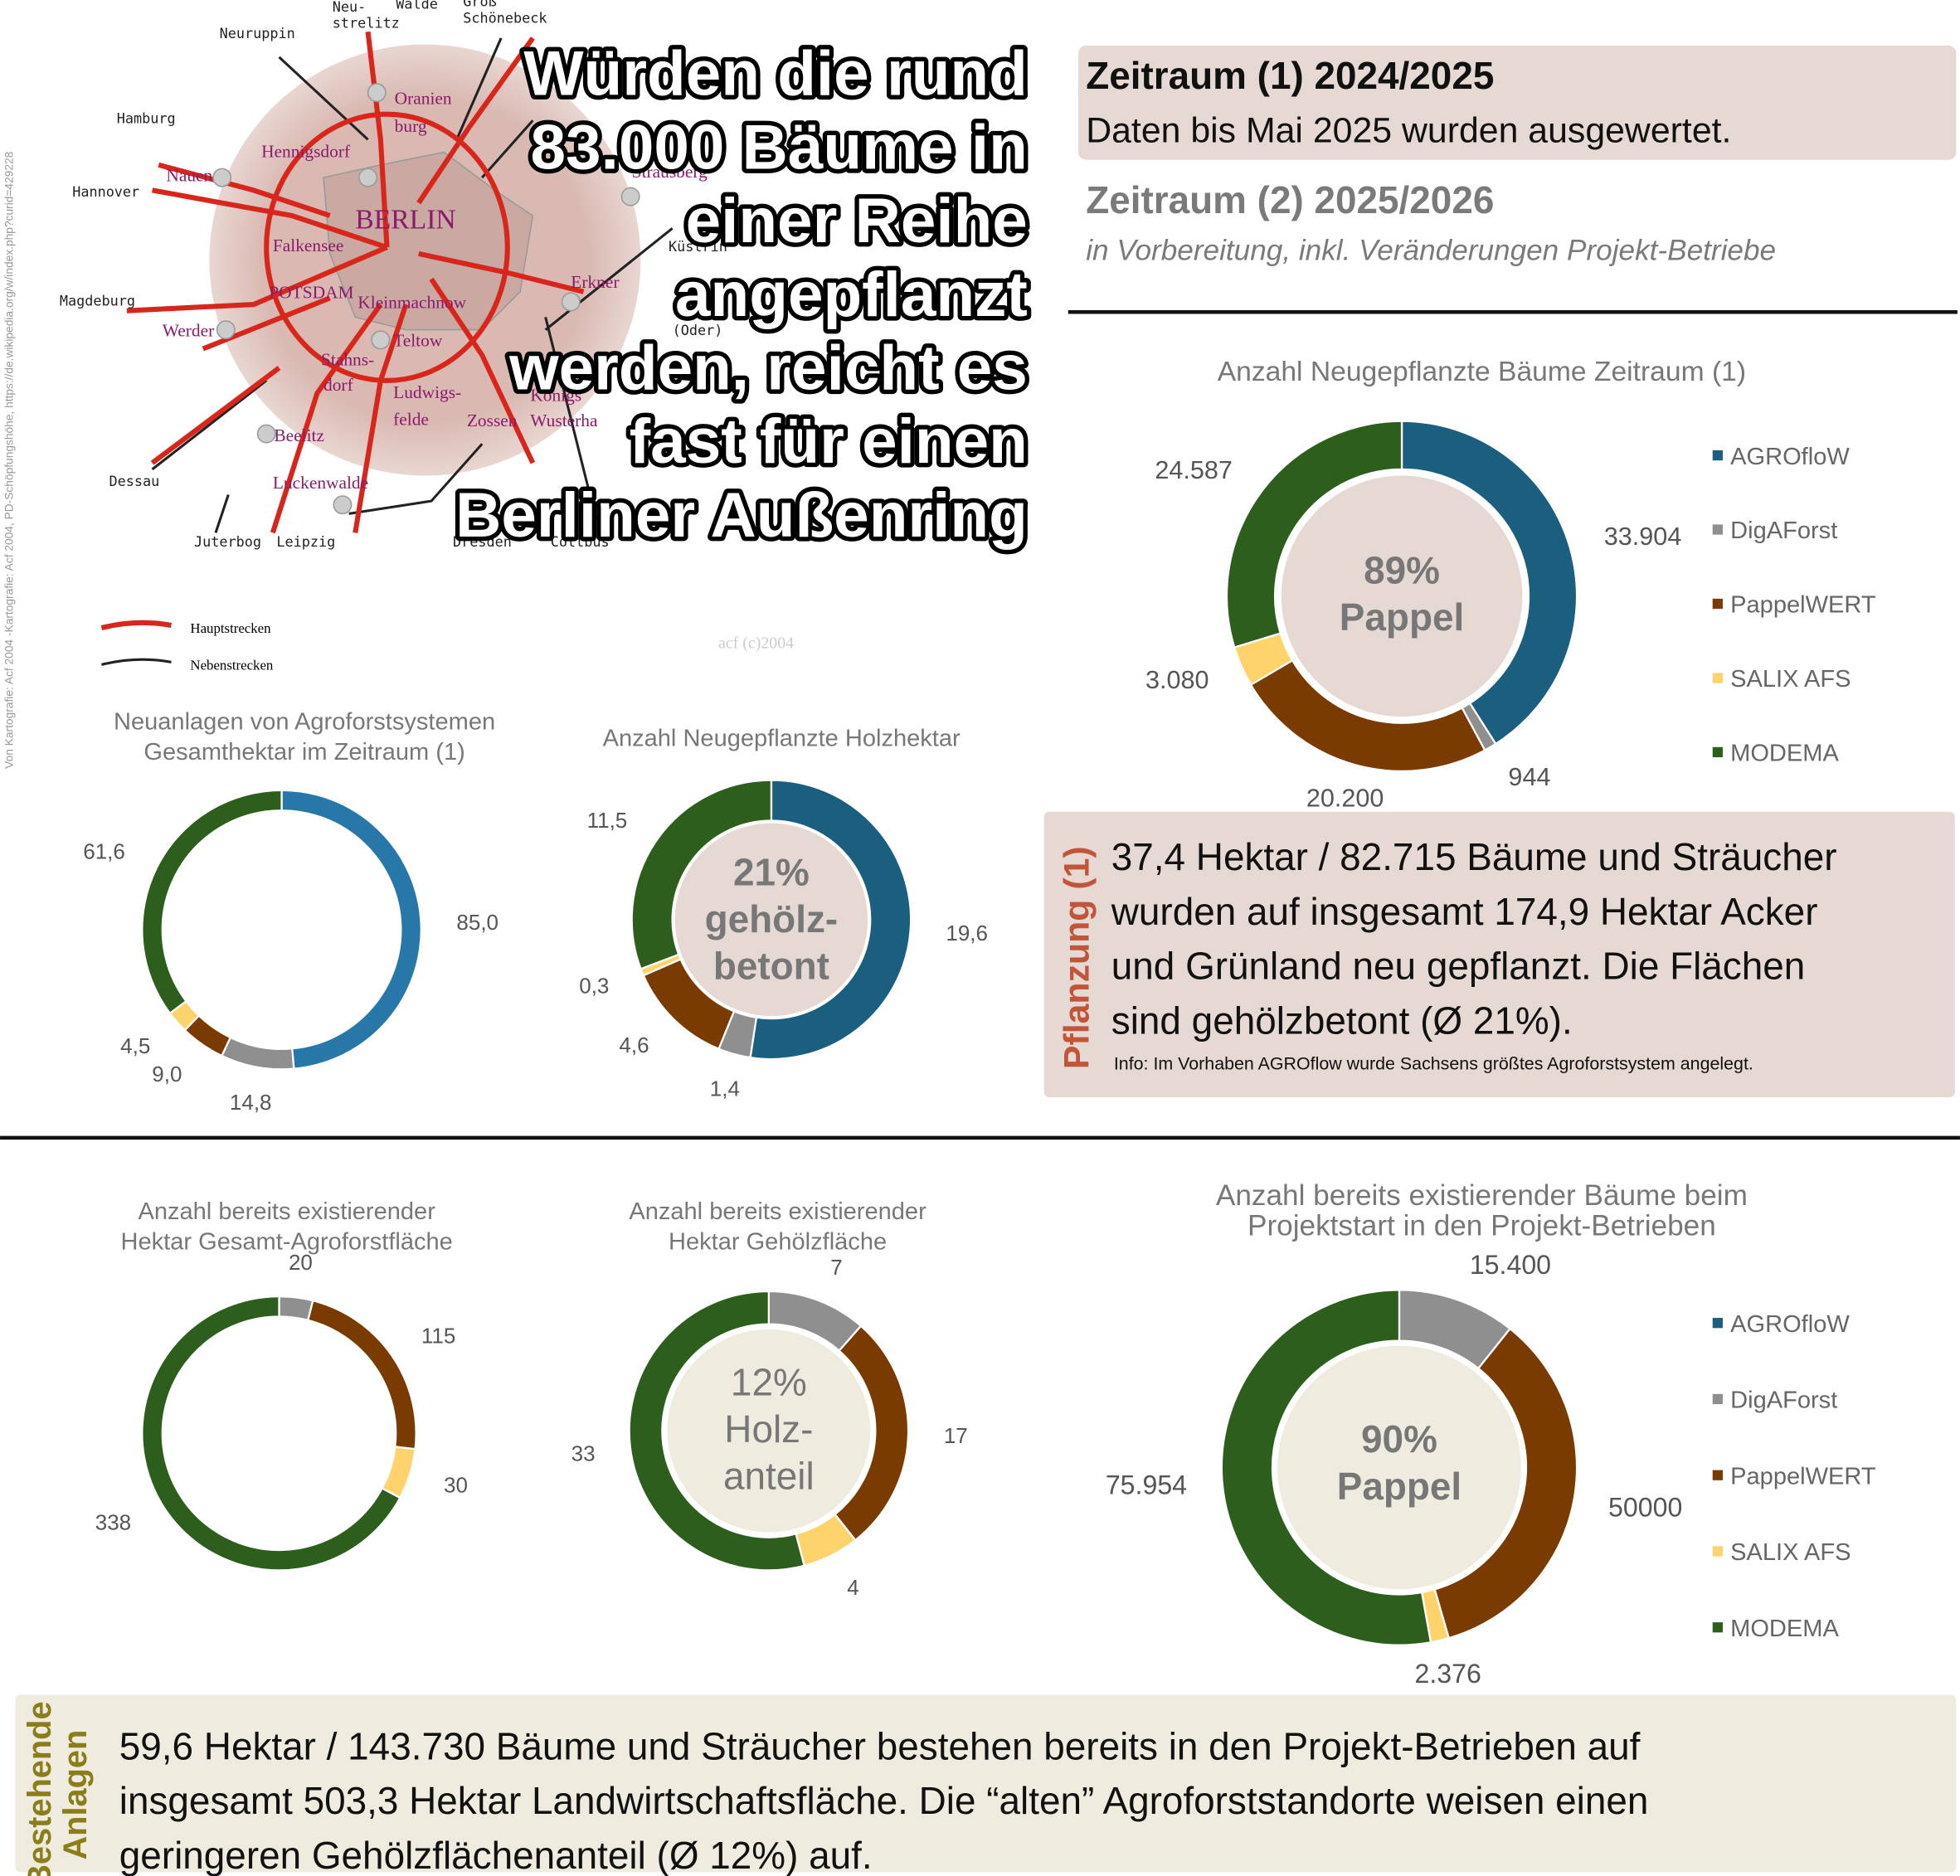  What do you see at coordinates (97, 301) in the screenshot?
I see `city-label: Magdeburg` at bounding box center [97, 301].